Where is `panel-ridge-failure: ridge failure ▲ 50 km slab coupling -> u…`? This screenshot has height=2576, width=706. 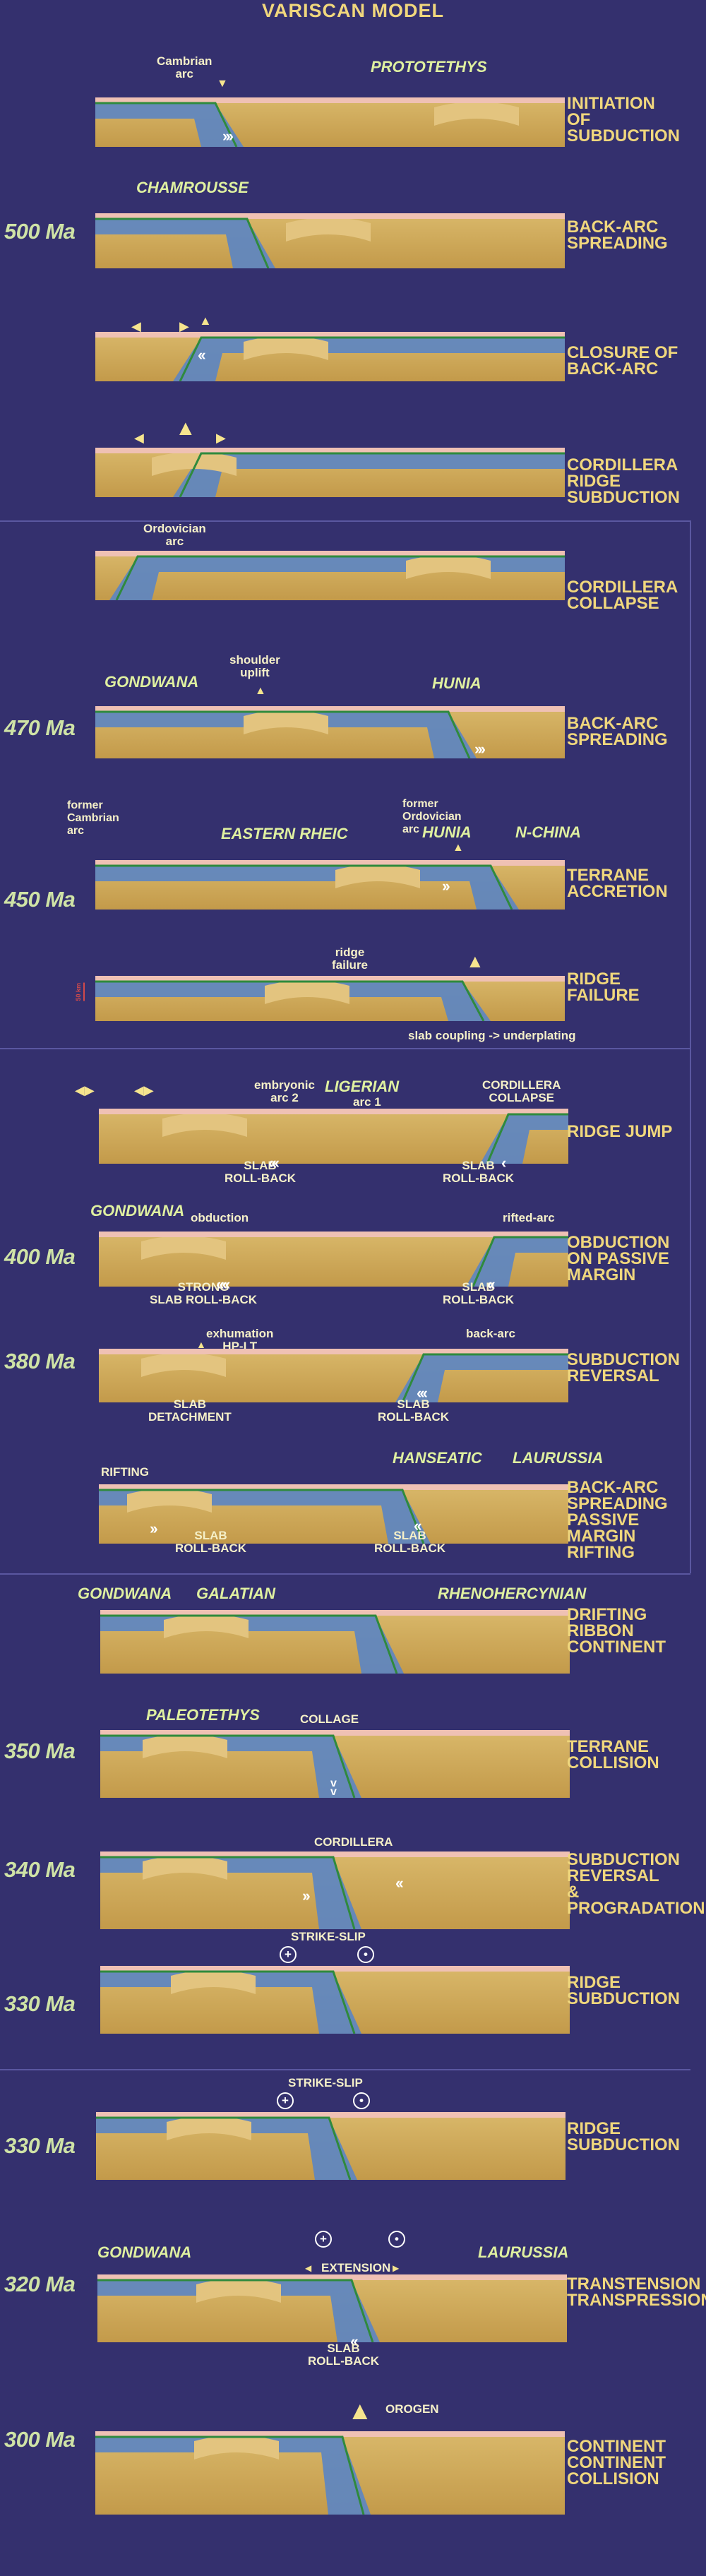 panel-ridge-failure: ridge failure ▲ 50 km slab coupling -> u… is located at coordinates (353, 990).